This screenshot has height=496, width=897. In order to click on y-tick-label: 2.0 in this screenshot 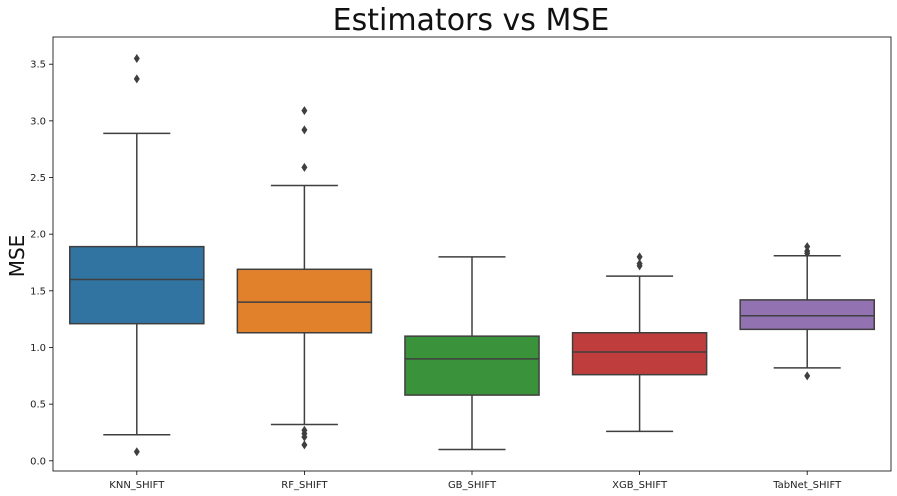, I will do `click(38, 235)`.